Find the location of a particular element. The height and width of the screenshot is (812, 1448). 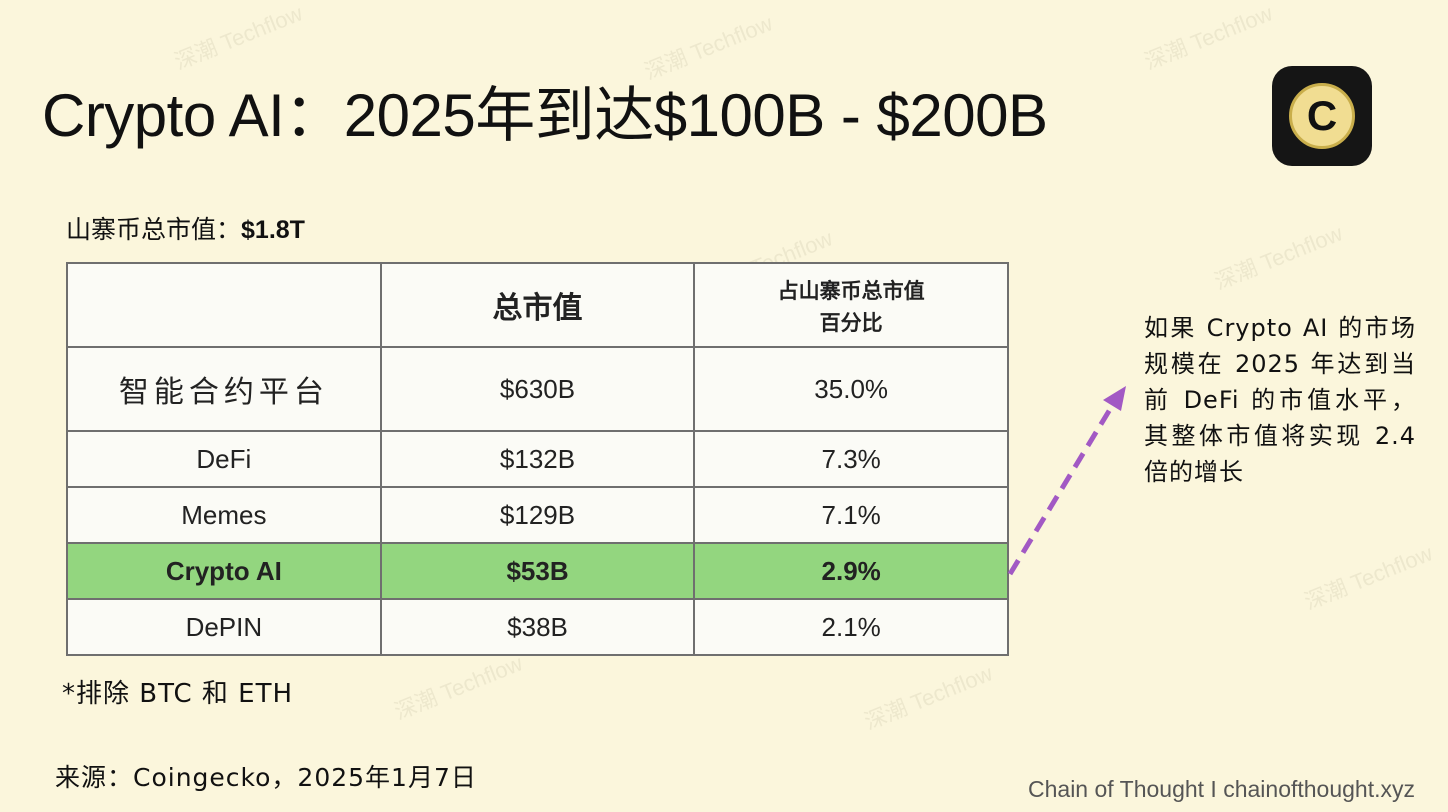

row-market-cap: $129B is located at coordinates (537, 515).